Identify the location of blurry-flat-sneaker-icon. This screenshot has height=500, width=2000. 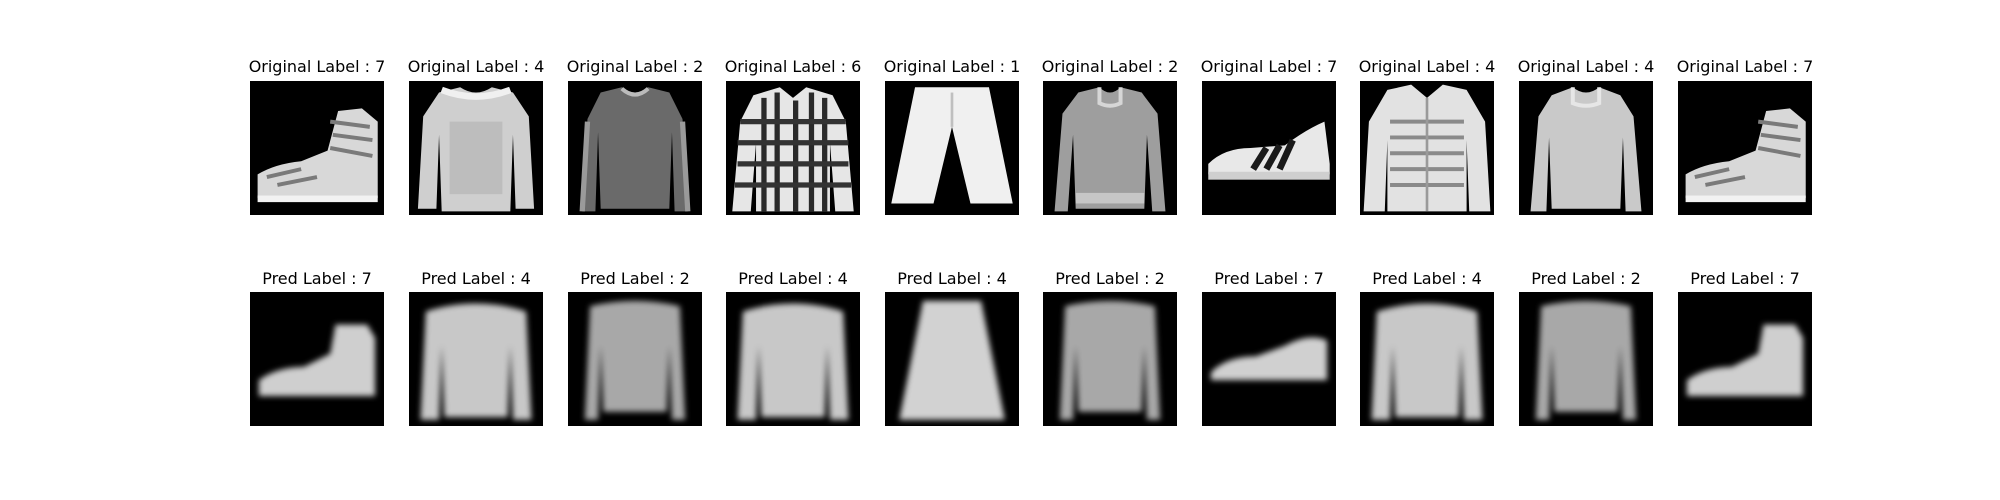
(1269, 359).